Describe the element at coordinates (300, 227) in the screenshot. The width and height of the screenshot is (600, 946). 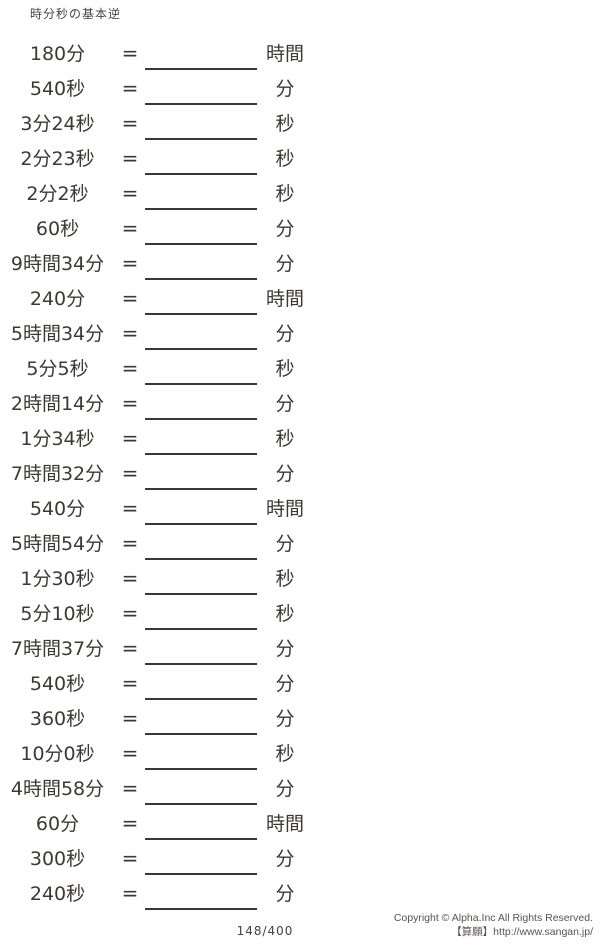
I see `problem-row: 60秒 = 分` at that location.